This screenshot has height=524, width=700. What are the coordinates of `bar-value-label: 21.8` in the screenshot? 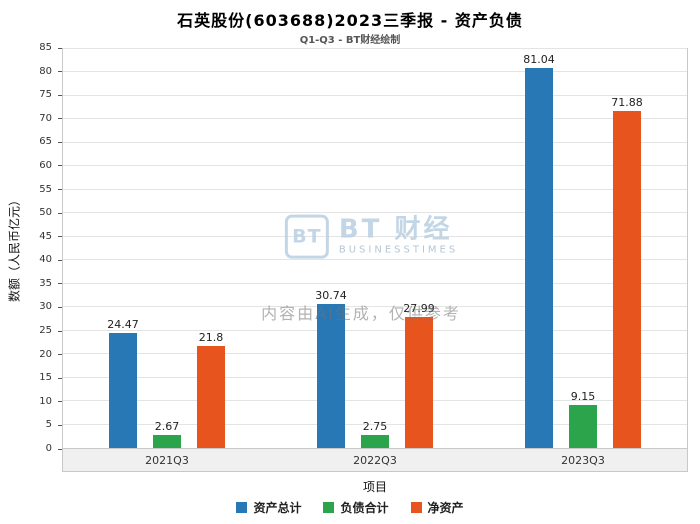 It's located at (211, 337).